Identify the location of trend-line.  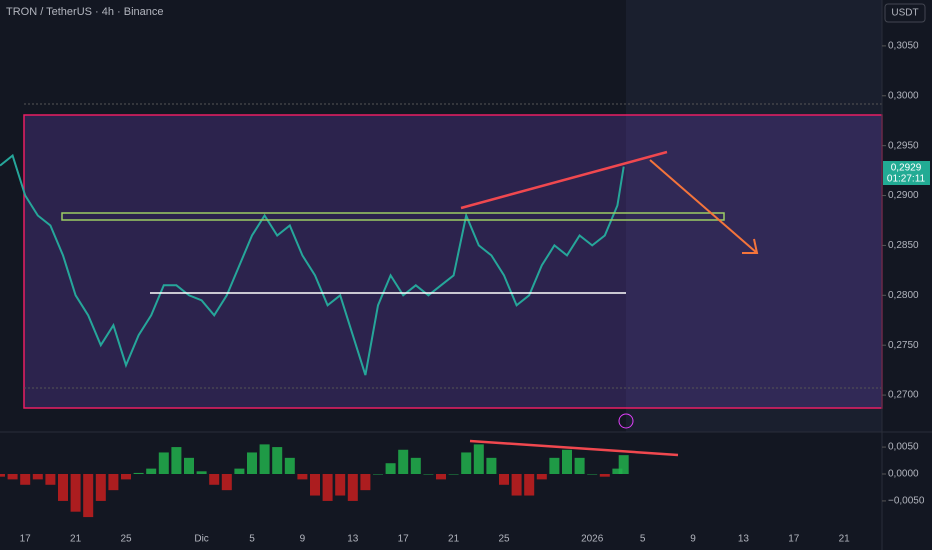
(564, 180).